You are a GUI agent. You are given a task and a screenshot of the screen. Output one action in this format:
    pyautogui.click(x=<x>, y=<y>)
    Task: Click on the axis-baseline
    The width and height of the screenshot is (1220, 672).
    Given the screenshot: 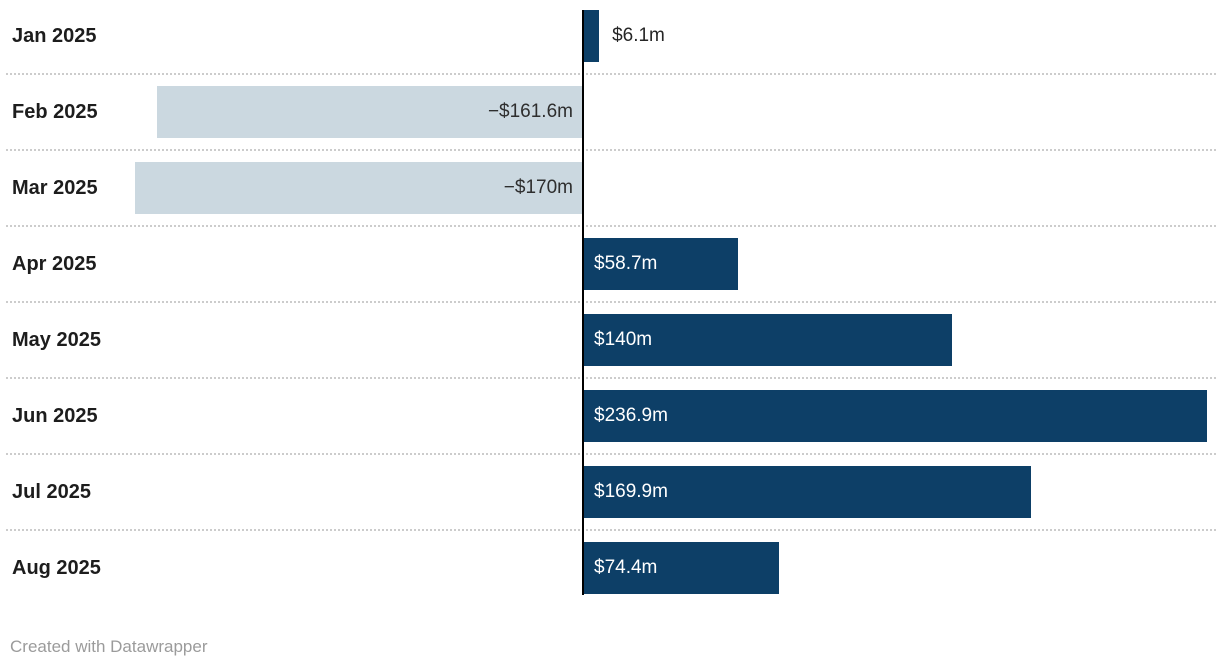 What is the action you would take?
    pyautogui.click(x=583, y=302)
    